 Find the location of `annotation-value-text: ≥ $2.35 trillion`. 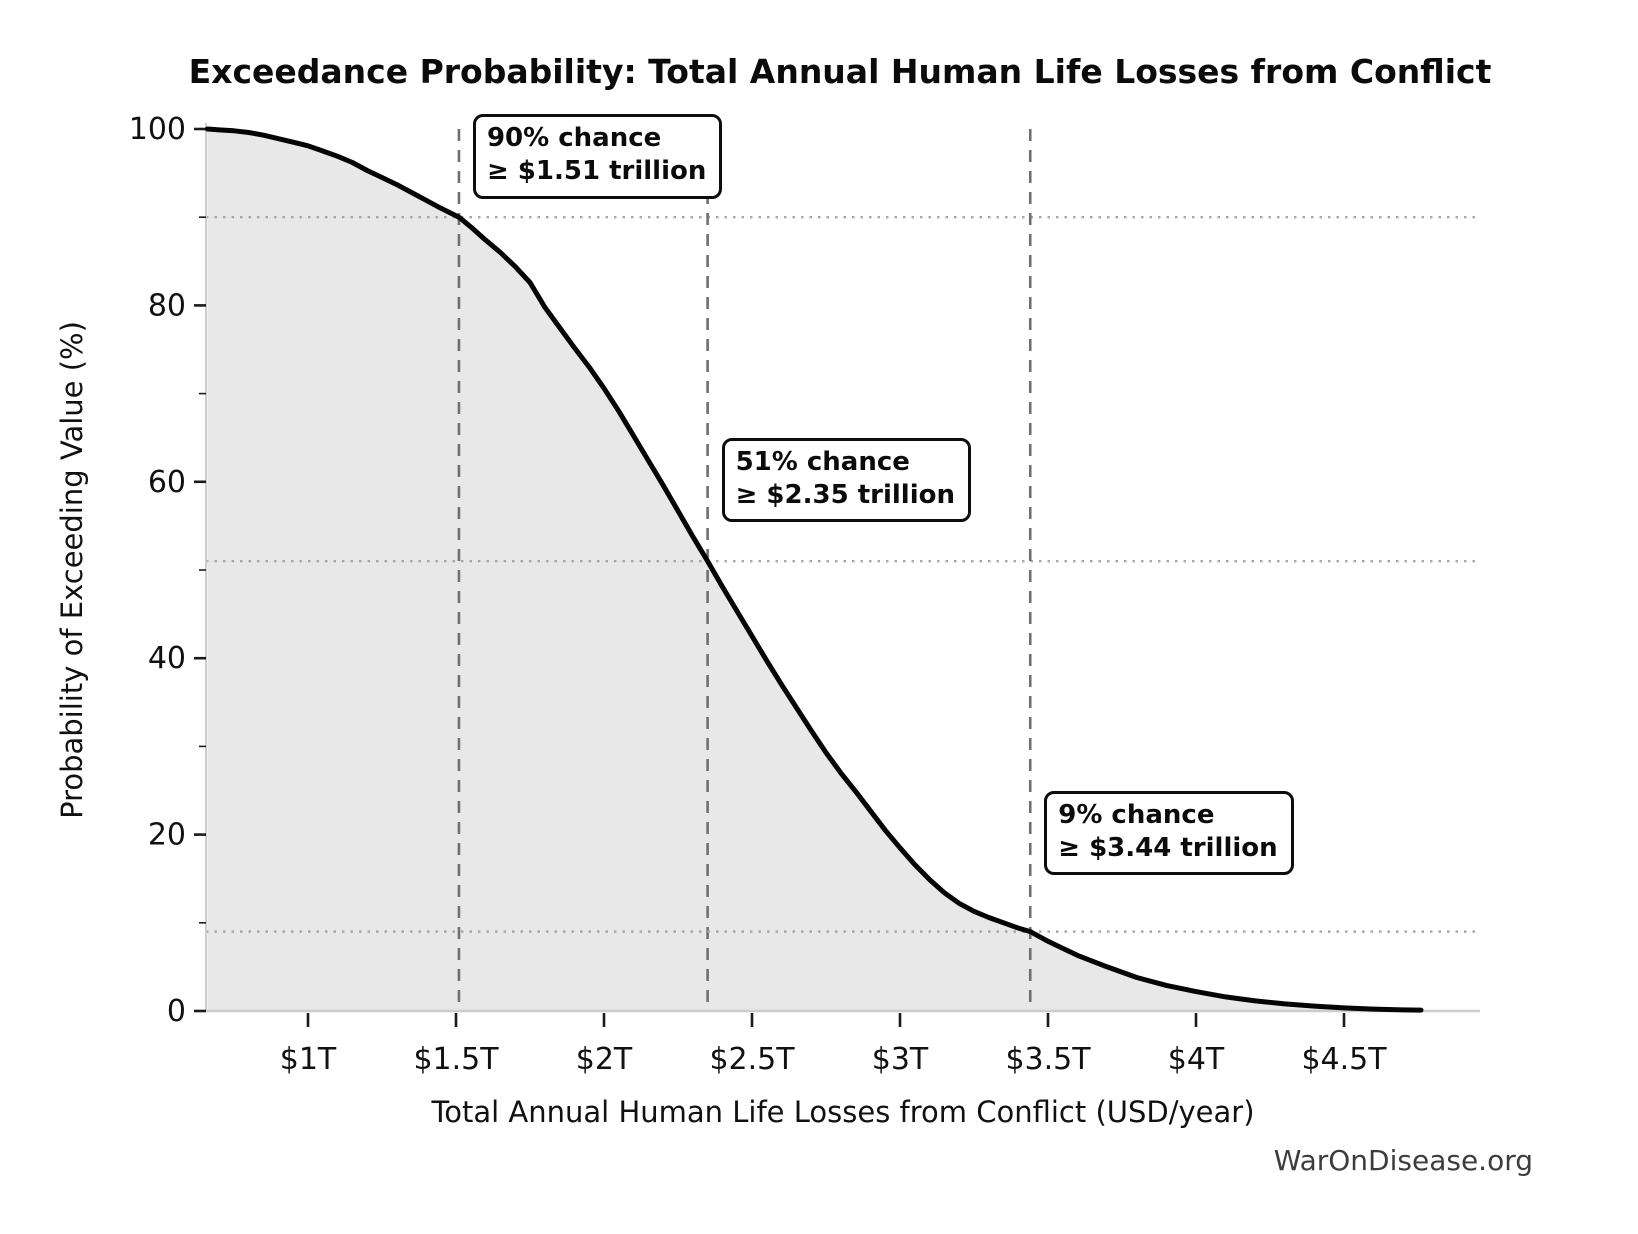

annotation-value-text: ≥ $2.35 trillion is located at coordinates (845, 495).